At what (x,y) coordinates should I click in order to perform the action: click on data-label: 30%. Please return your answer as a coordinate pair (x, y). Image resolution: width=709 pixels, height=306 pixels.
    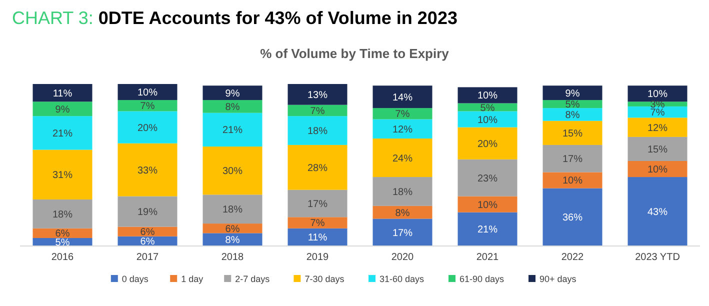
    Looking at the image, I should click on (232, 172).